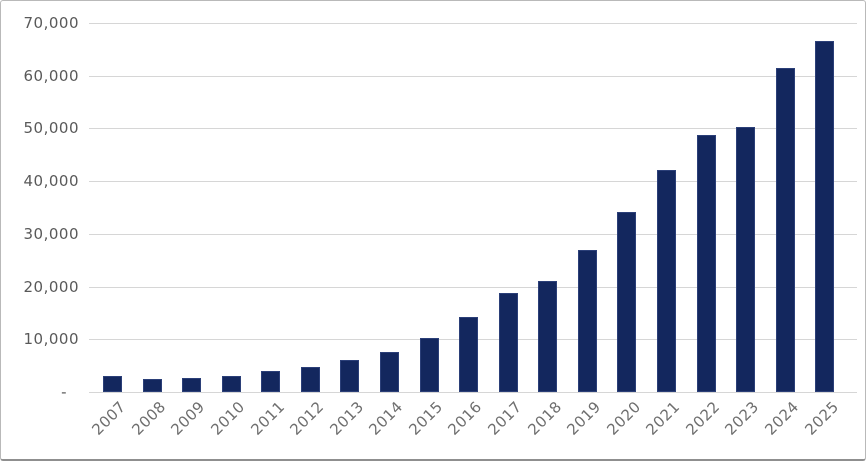  I want to click on x-axis-label-2016: 2016, so click(465, 418).